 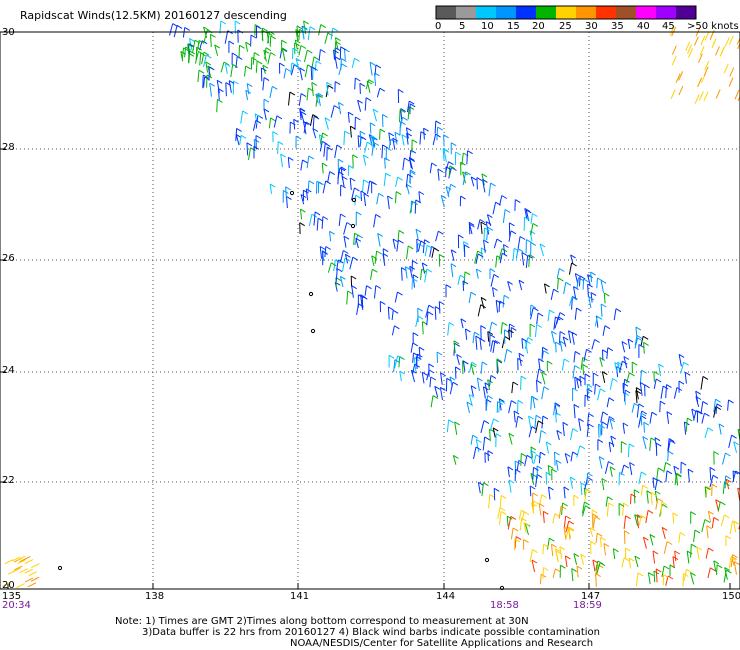 What do you see at coordinates (587, 605) in the screenshot?
I see `pass-time-3: 18:59` at bounding box center [587, 605].